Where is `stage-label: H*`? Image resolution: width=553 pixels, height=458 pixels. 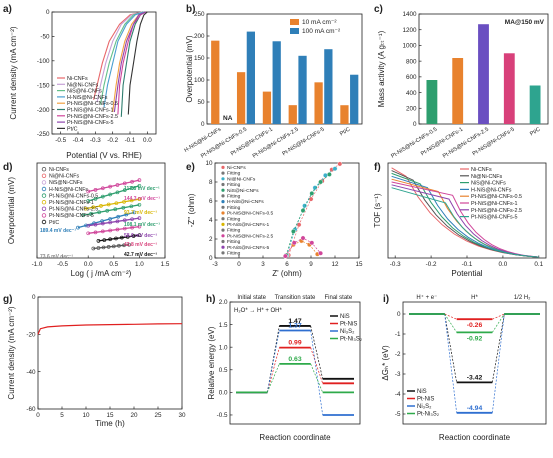
stage-label: H* is located at coordinates (474, 298).